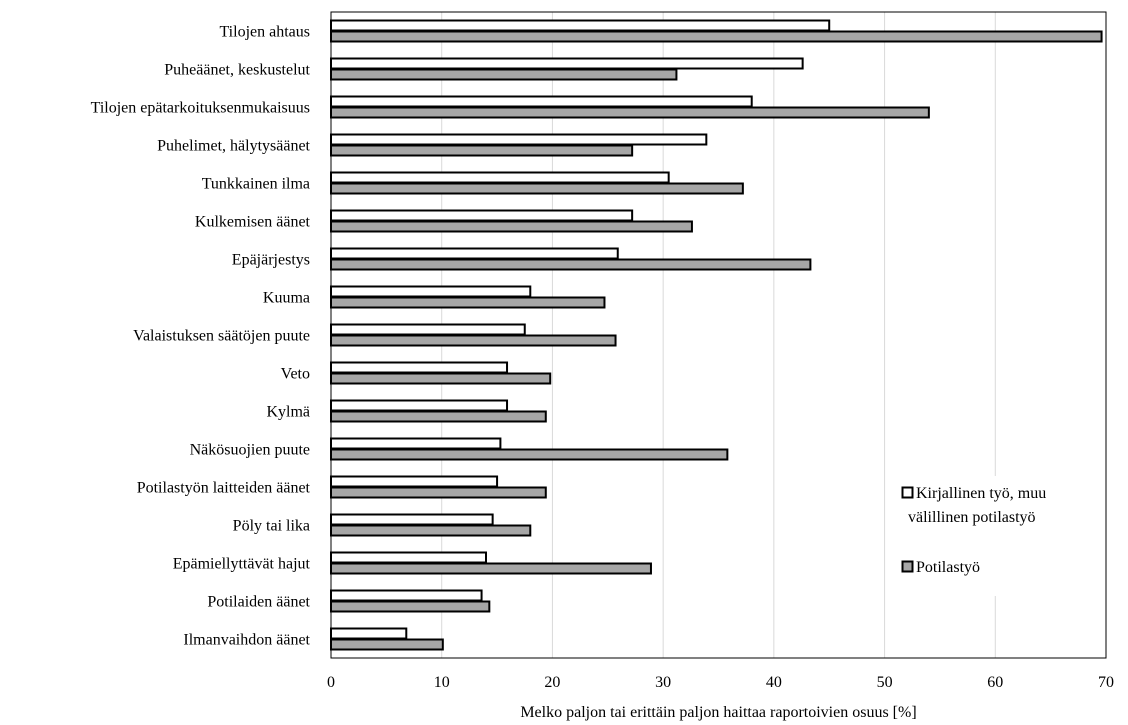 This screenshot has width=1128, height=725. I want to click on category-label: Potilaiden äänet, so click(258, 602).